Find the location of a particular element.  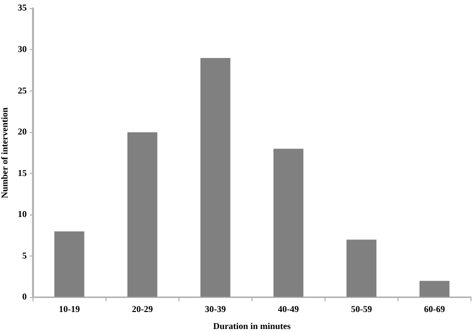

y-tick-label: 0 is located at coordinates (25, 297).